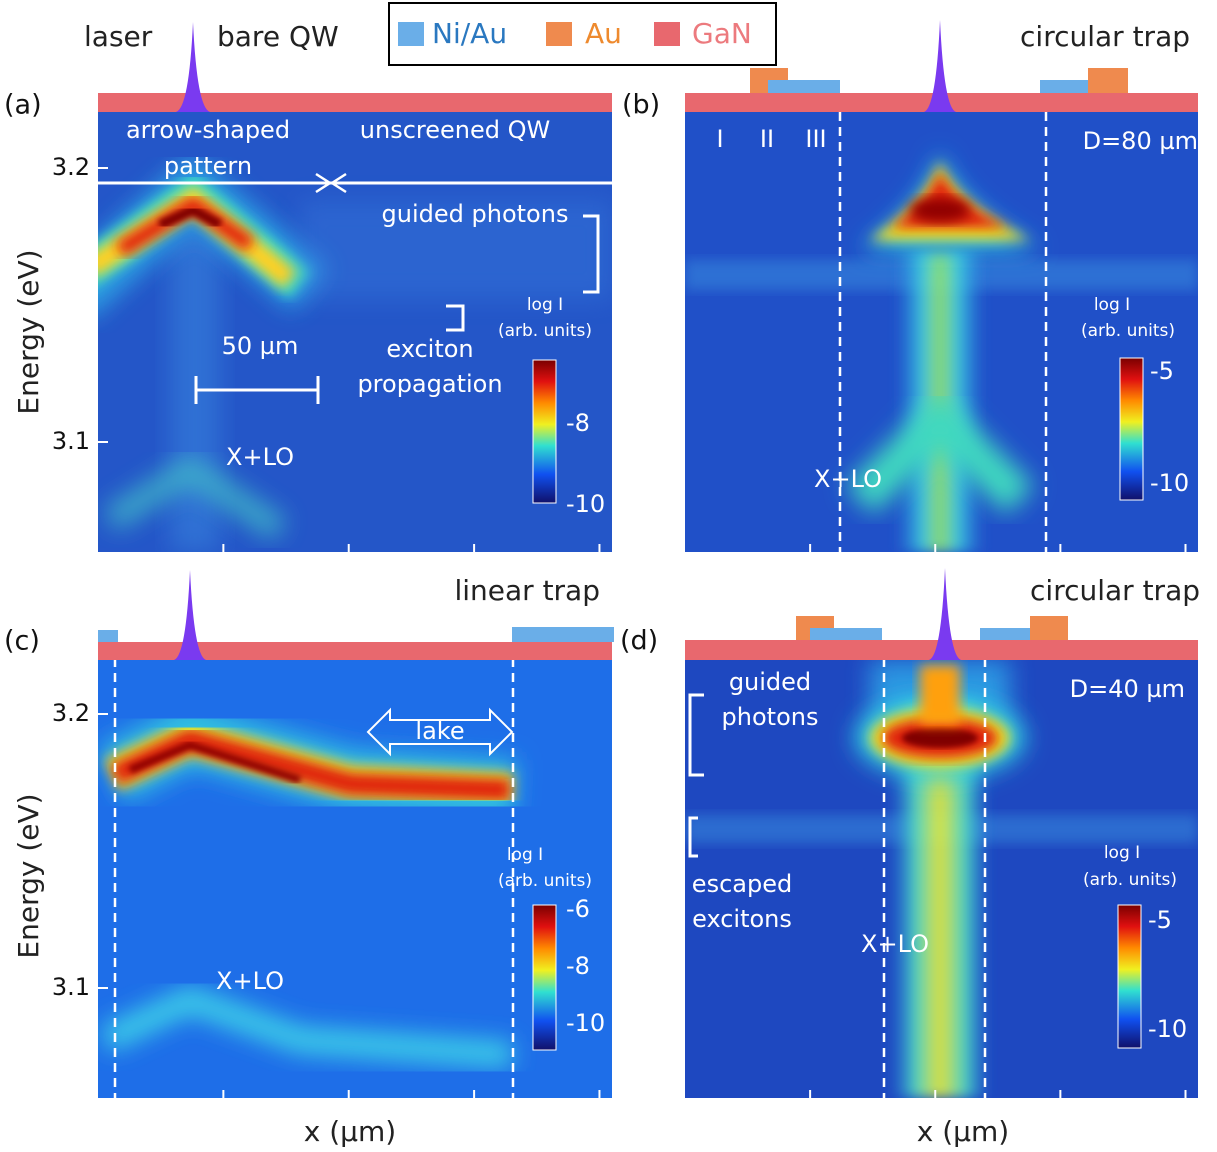 The width and height of the screenshot is (1217, 1152). I want to click on annotation: guided photons, so click(475, 214).